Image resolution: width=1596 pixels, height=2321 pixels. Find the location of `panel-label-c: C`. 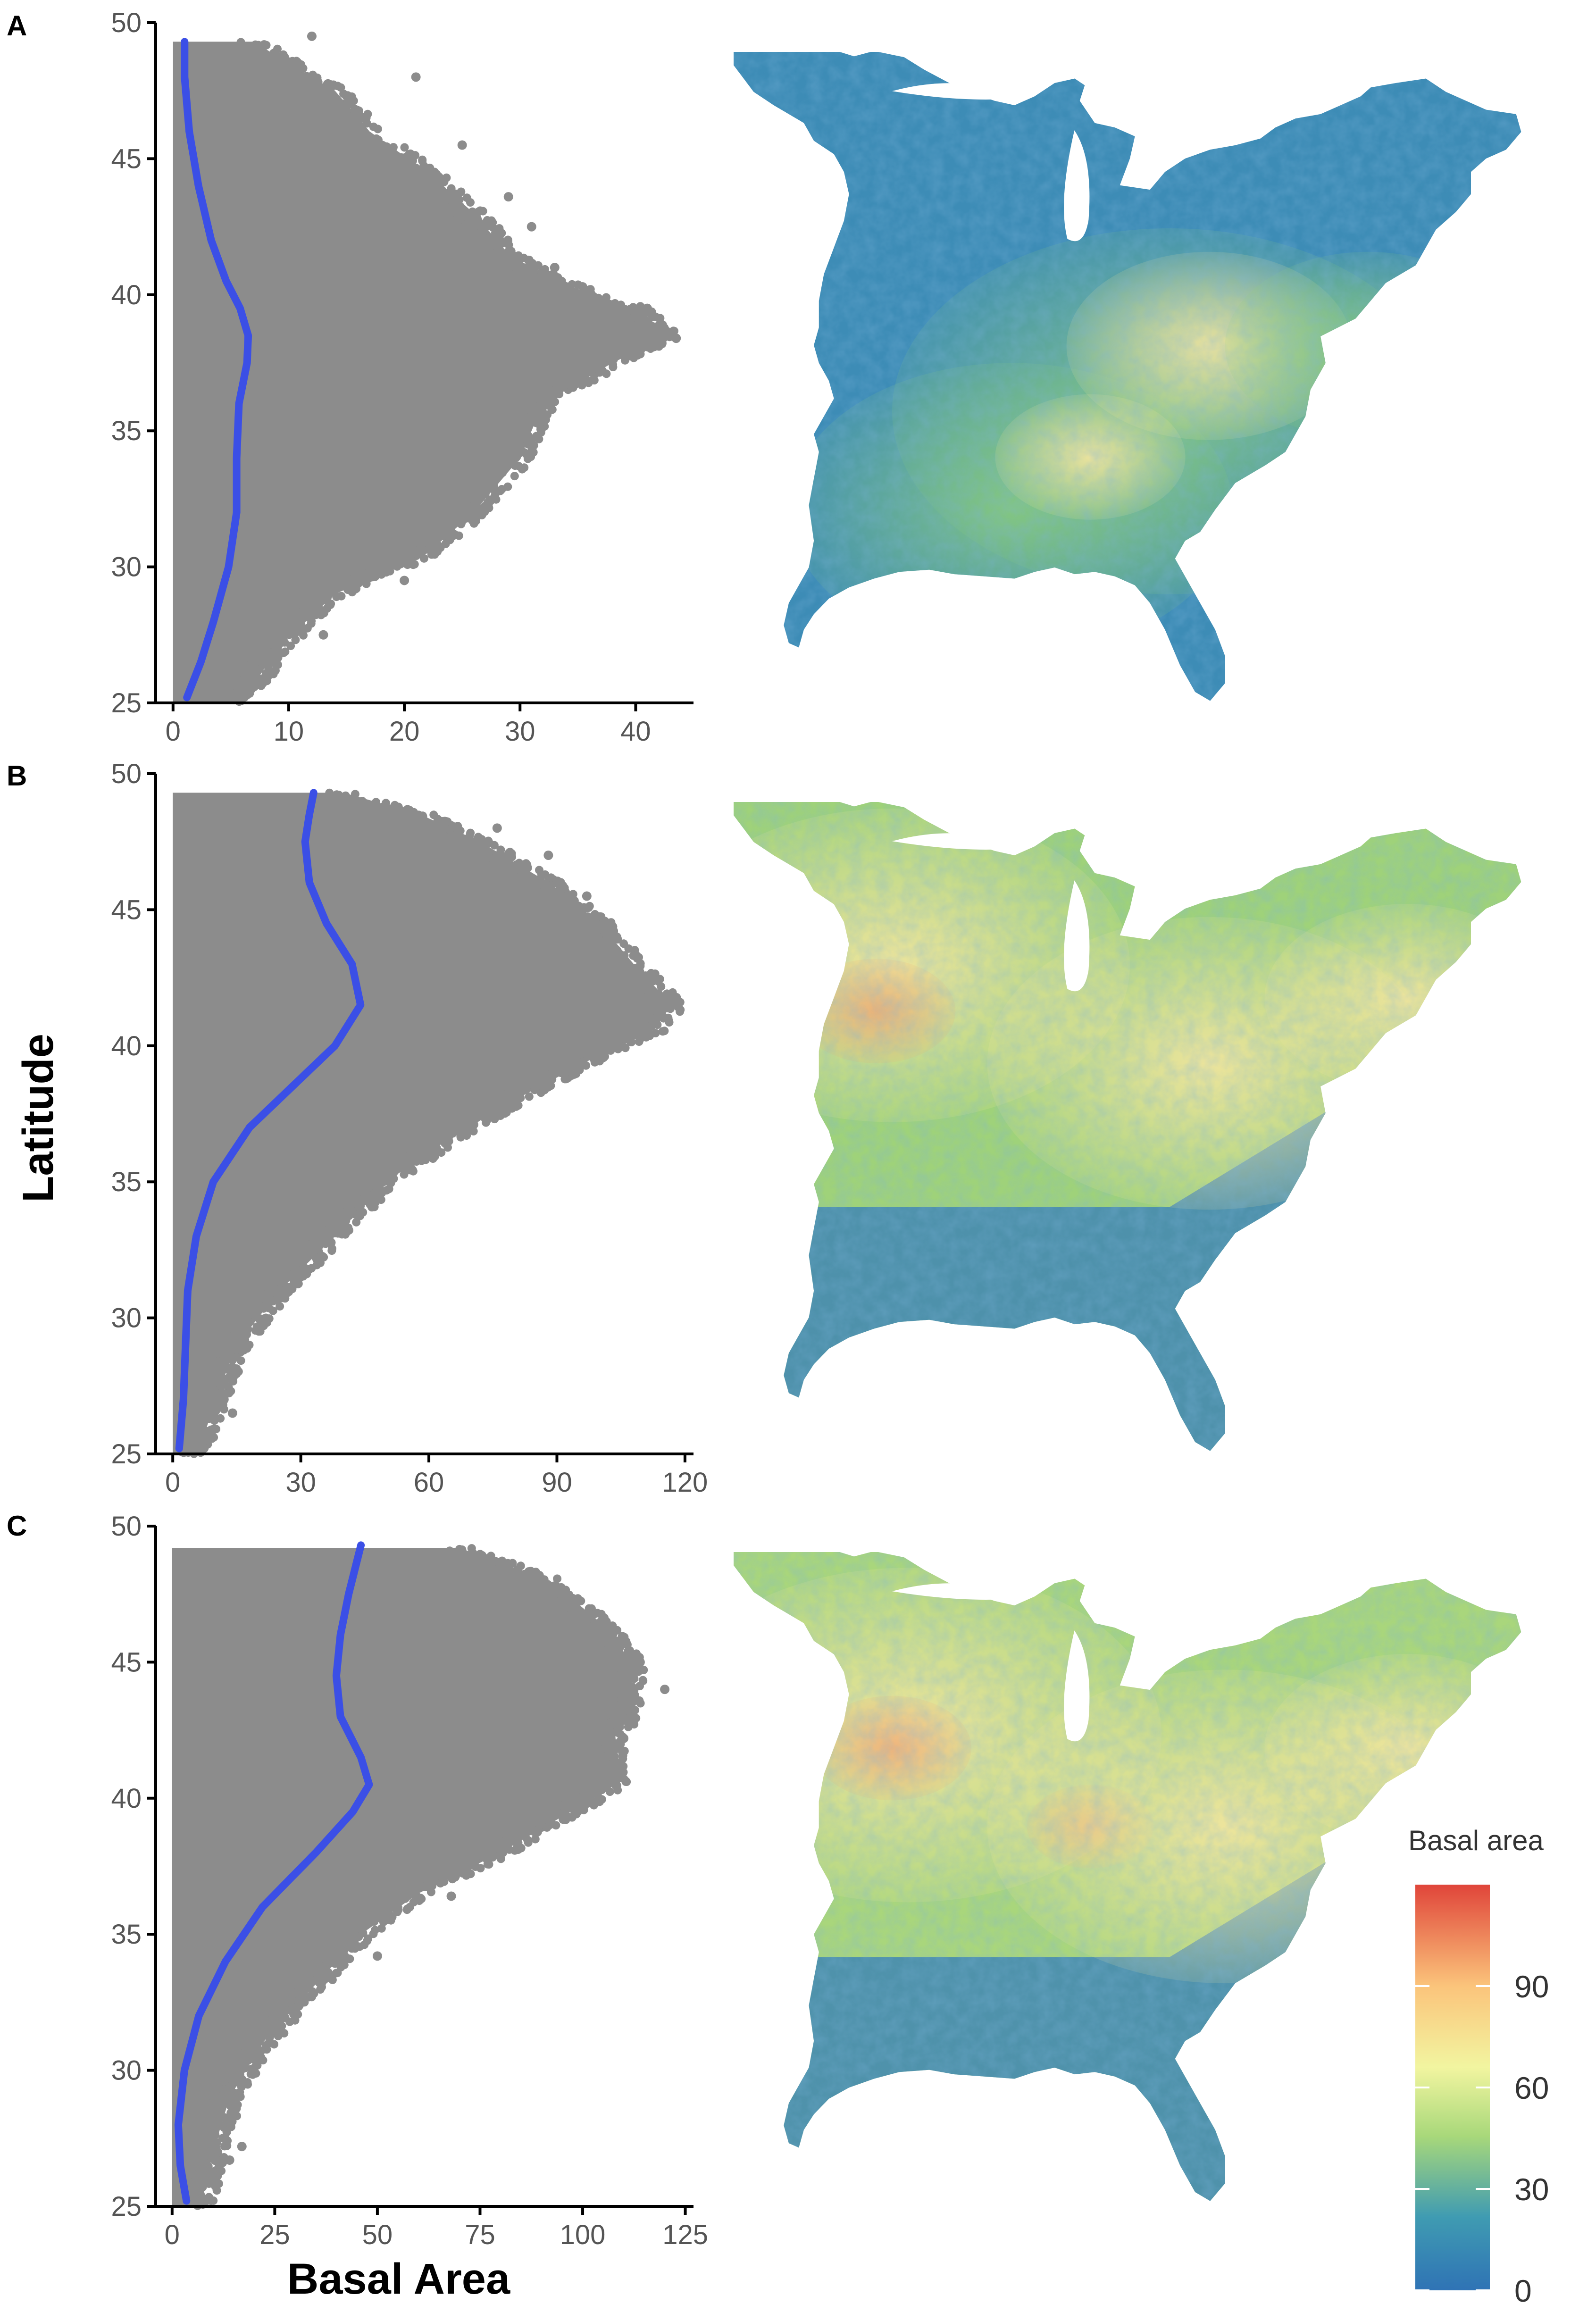

panel-label-c: C is located at coordinates (17, 1526).